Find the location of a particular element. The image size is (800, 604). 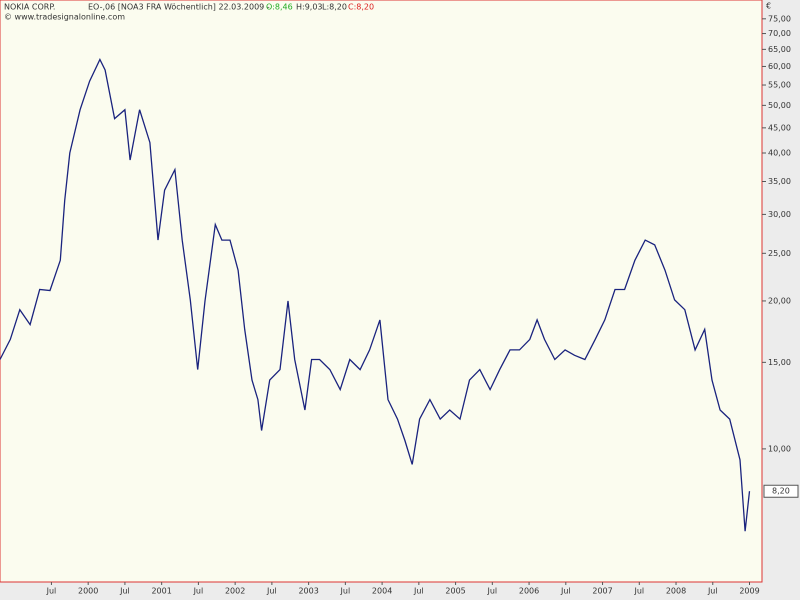

x-tick-label: 2006 is located at coordinates (529, 591).